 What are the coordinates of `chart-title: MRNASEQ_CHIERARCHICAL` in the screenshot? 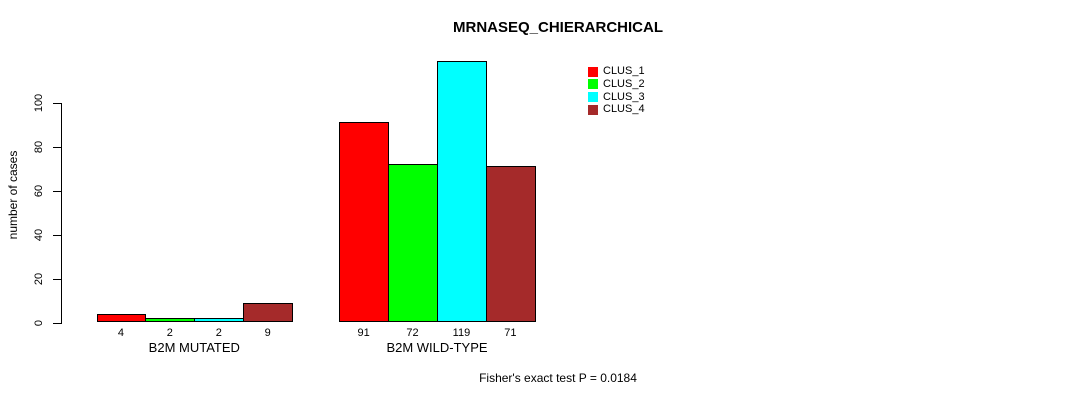 It's located at (558, 27).